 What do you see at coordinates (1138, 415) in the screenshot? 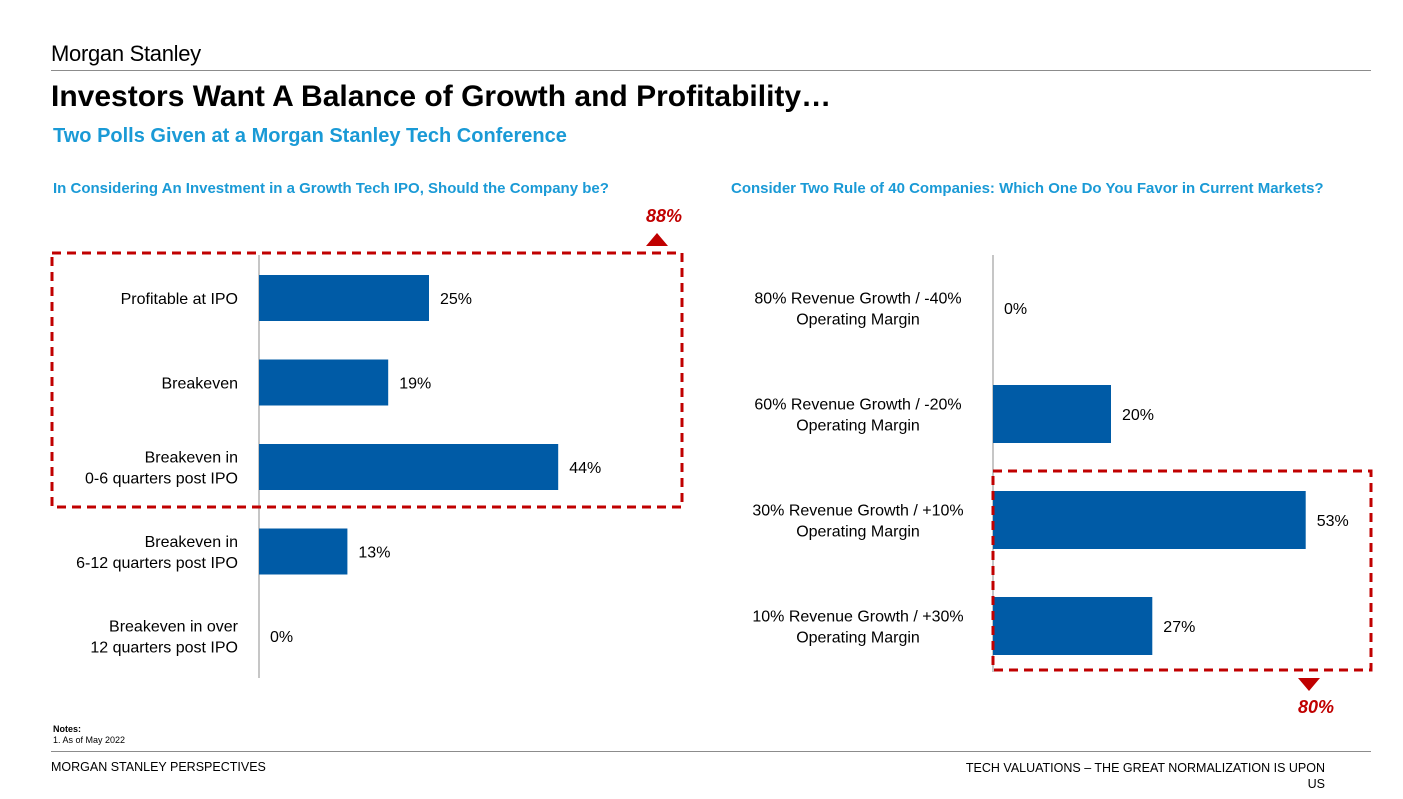
I see `chart-2-value-label-2: 20%` at bounding box center [1138, 415].